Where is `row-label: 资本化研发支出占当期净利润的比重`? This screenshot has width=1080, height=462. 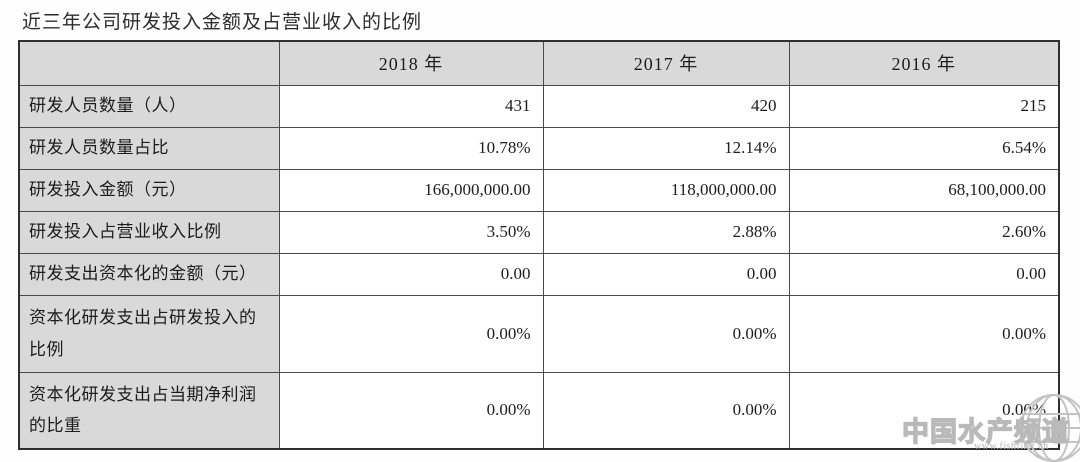 row-label: 资本化研发支出占当期净利润的比重 is located at coordinates (149, 410).